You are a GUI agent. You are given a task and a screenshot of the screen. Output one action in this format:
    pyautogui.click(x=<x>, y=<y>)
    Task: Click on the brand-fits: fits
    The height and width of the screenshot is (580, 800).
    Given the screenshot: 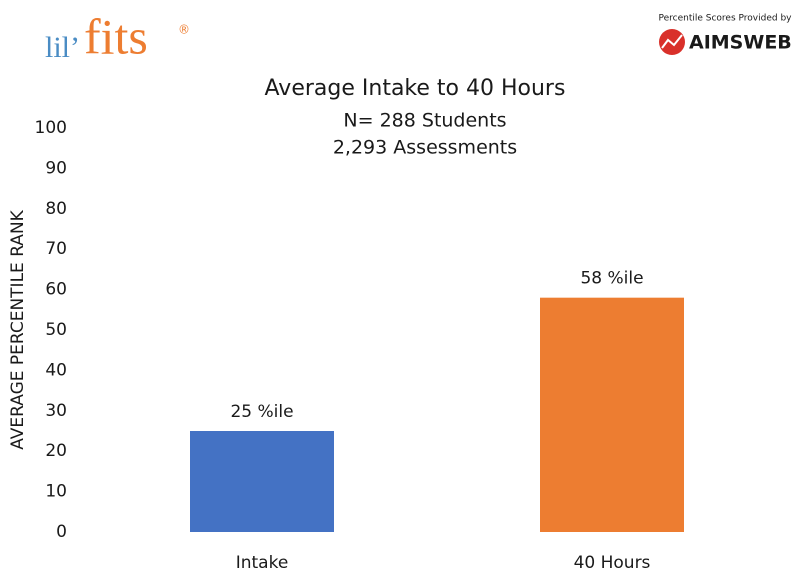 What is the action you would take?
    pyautogui.click(x=116, y=36)
    